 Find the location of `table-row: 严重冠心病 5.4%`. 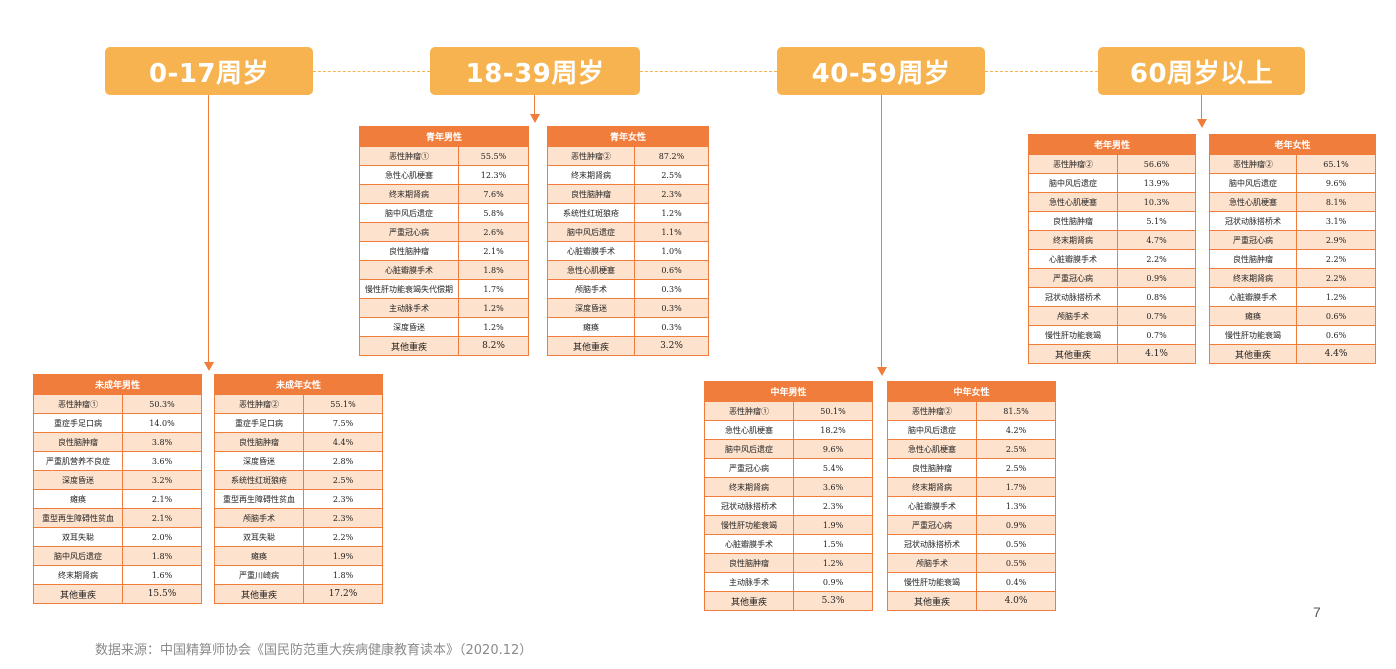

table-row: 严重冠心病 5.4% is located at coordinates (789, 468).